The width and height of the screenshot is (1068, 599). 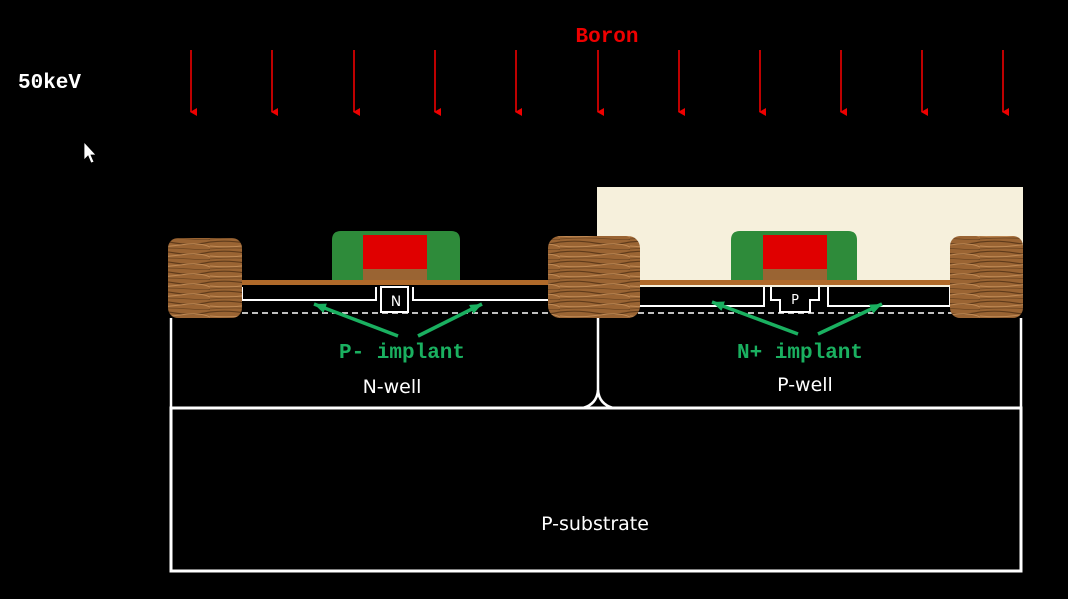 What do you see at coordinates (392, 387) in the screenshot?
I see `n-well-label: N-well` at bounding box center [392, 387].